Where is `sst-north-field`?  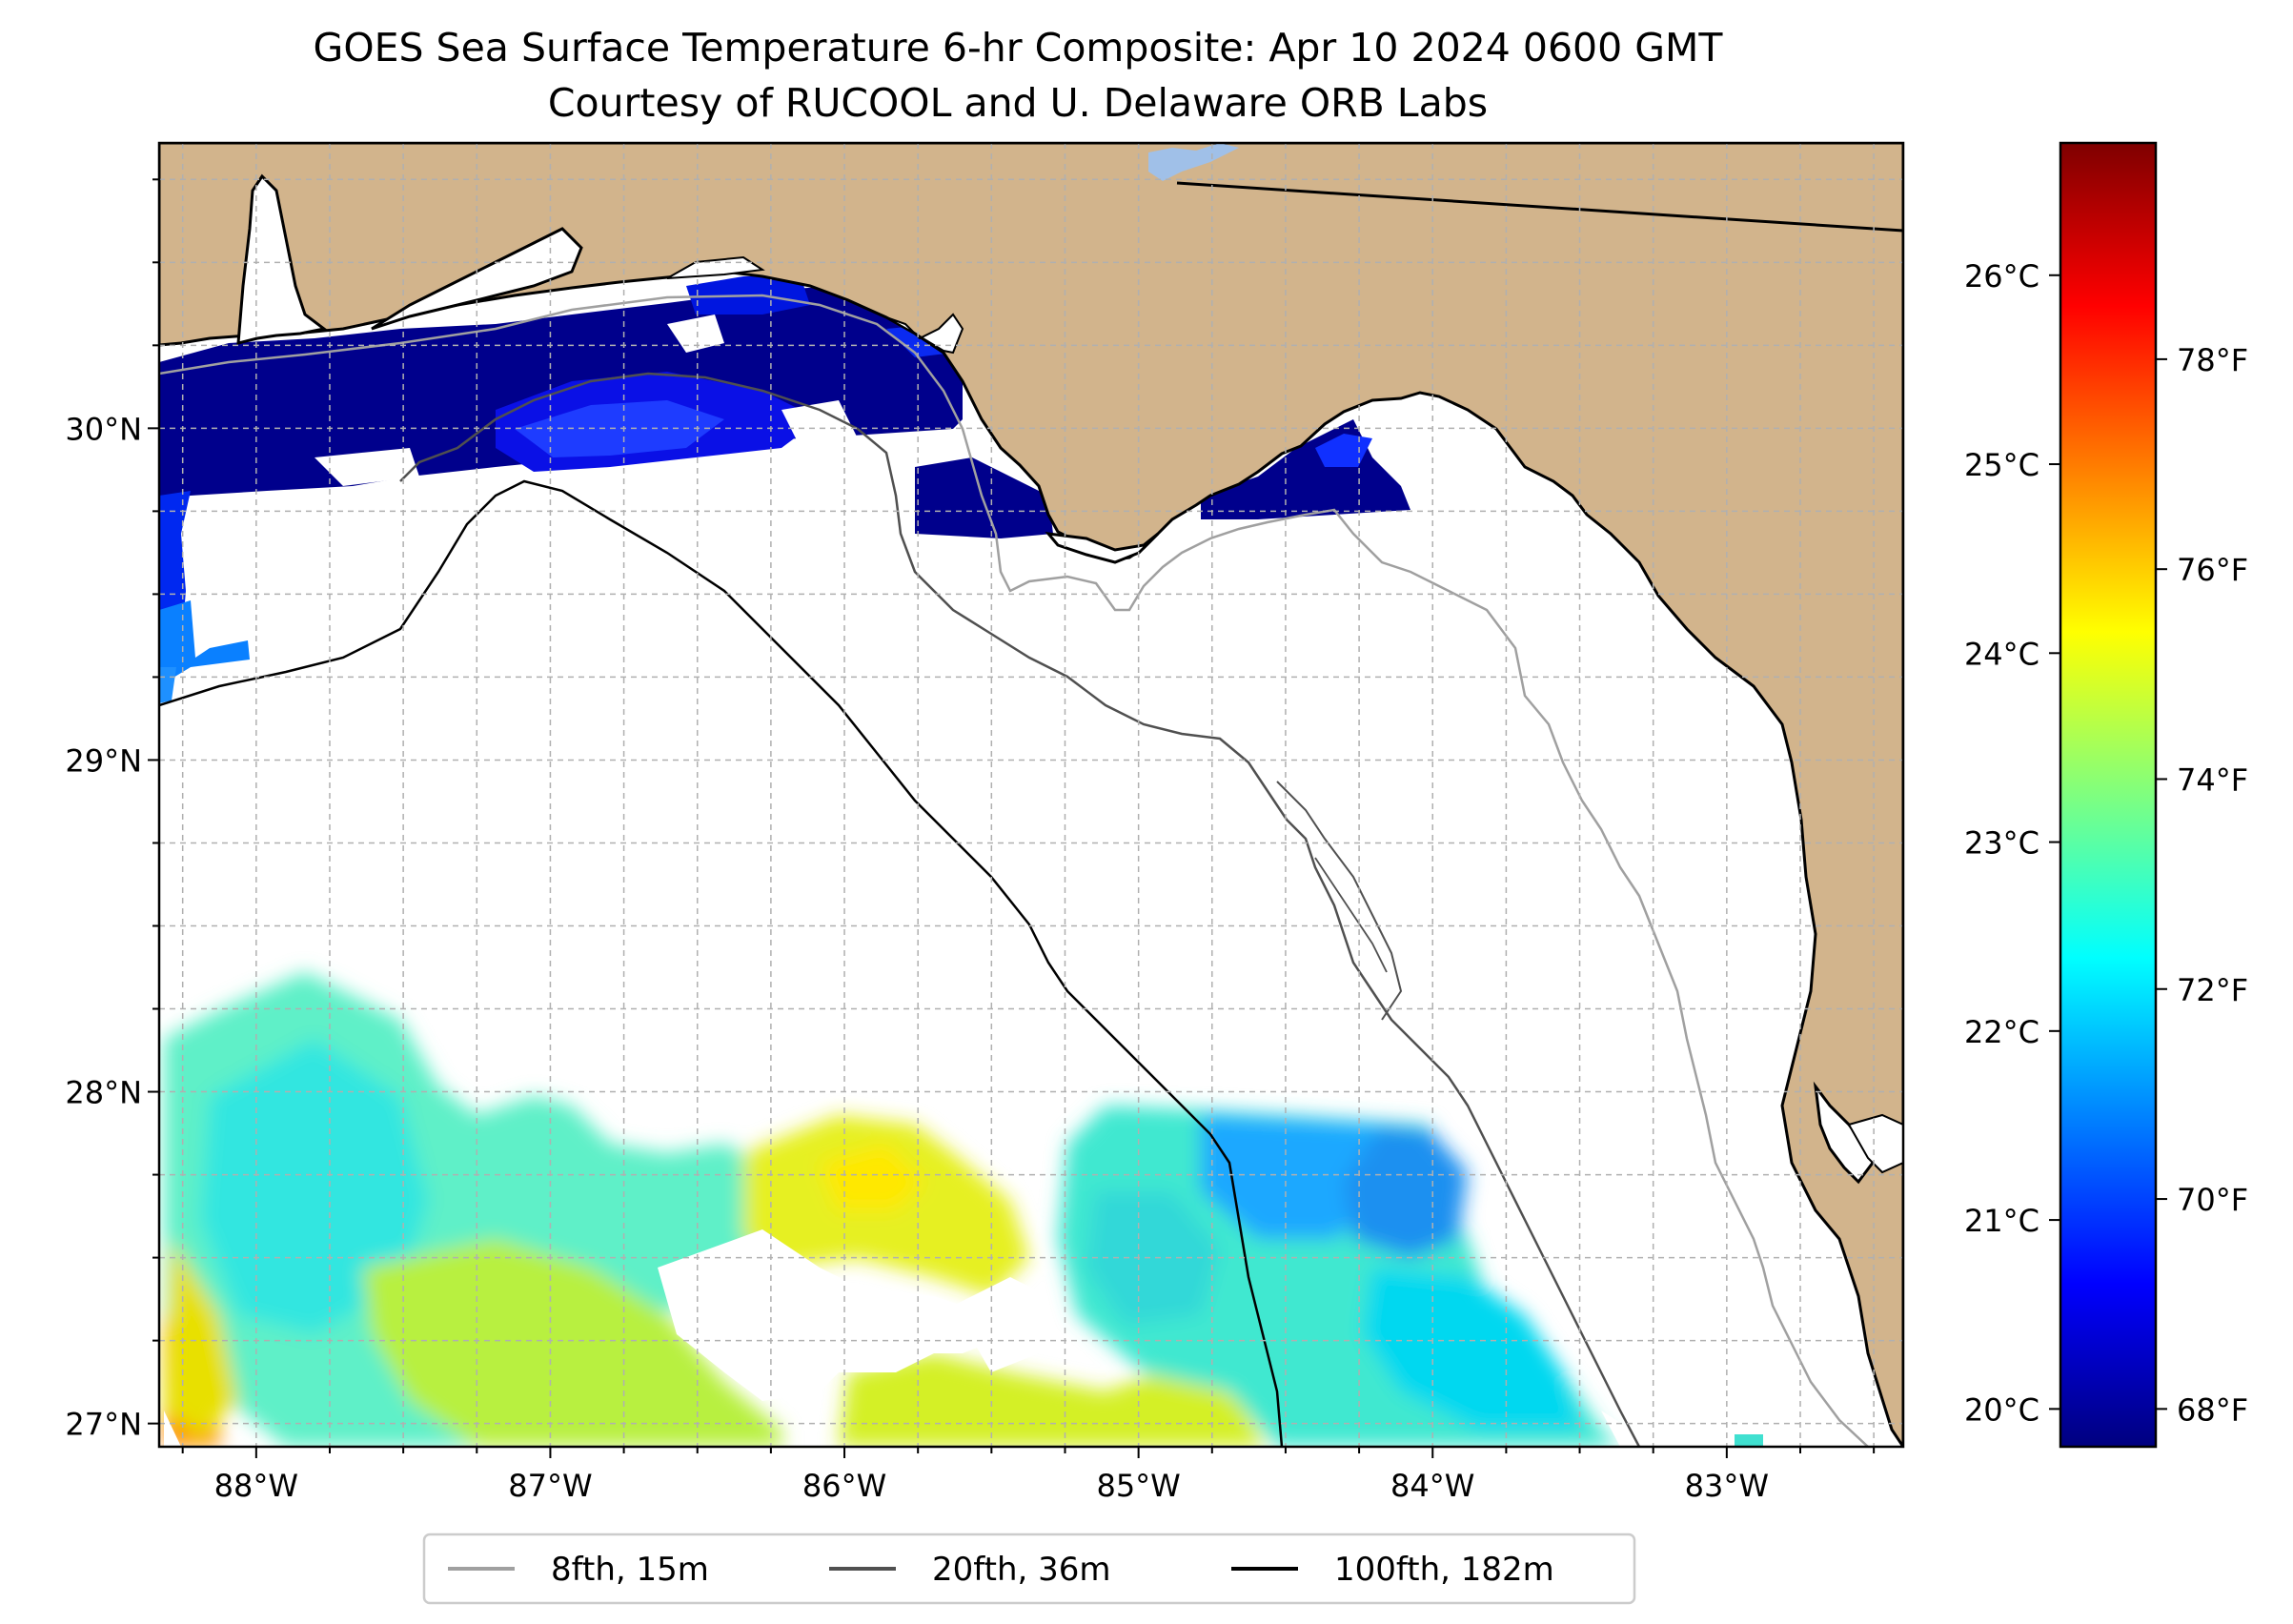
sst-north-field is located at coordinates (785, 407).